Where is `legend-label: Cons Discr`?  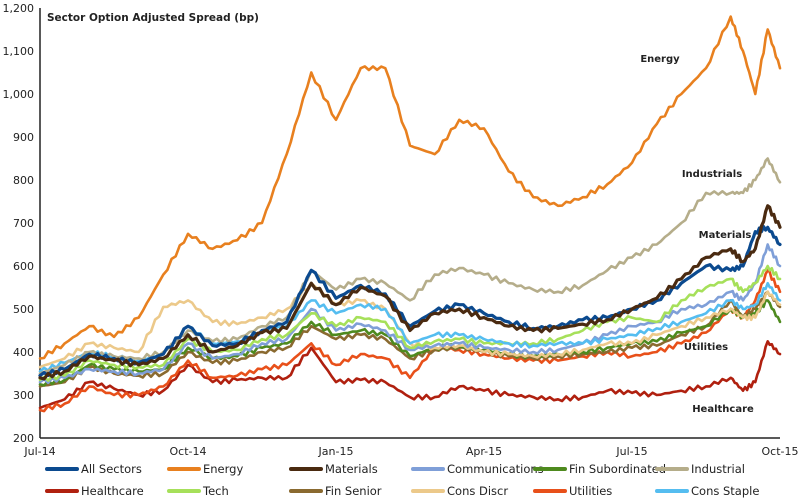
legend-label: Cons Discr is located at coordinates (478, 491).